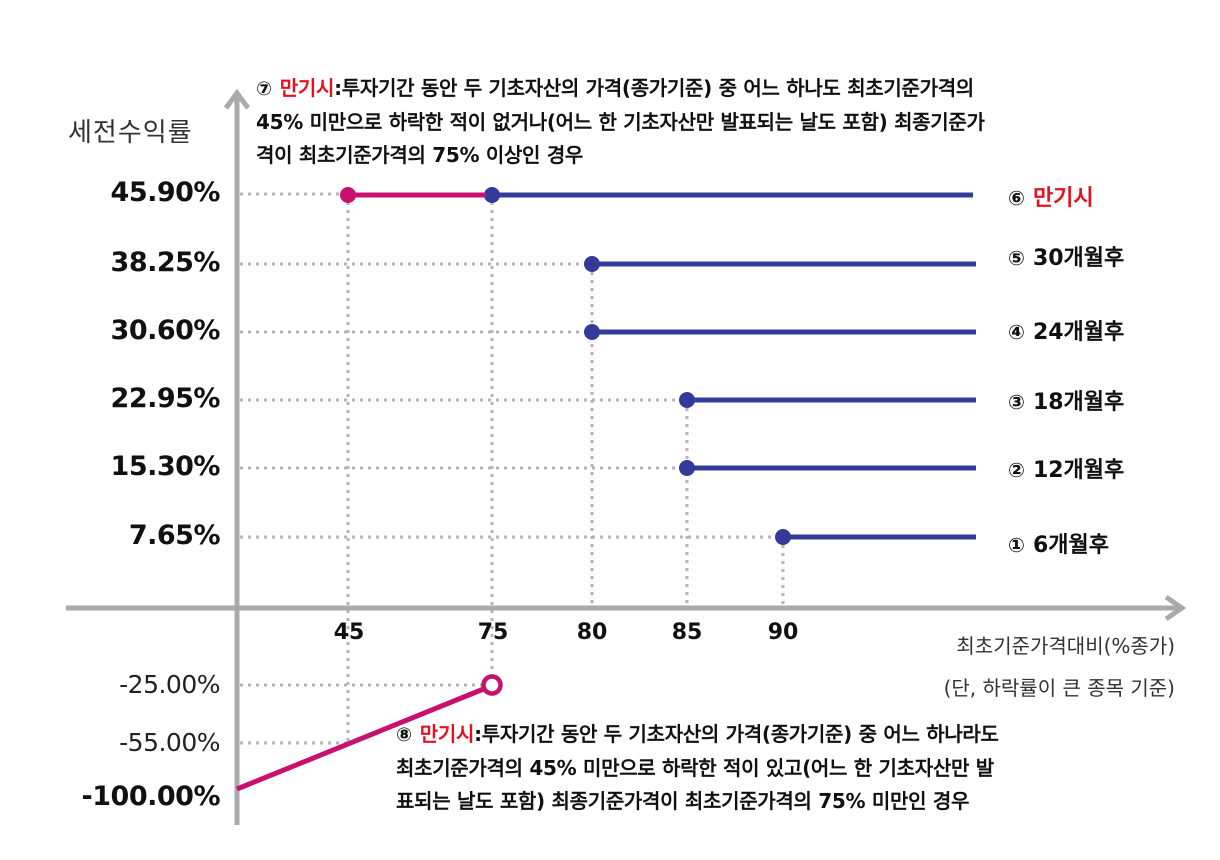 The height and width of the screenshot is (860, 1220). I want to click on x-axis-arrowhead, so click(1175, 608).